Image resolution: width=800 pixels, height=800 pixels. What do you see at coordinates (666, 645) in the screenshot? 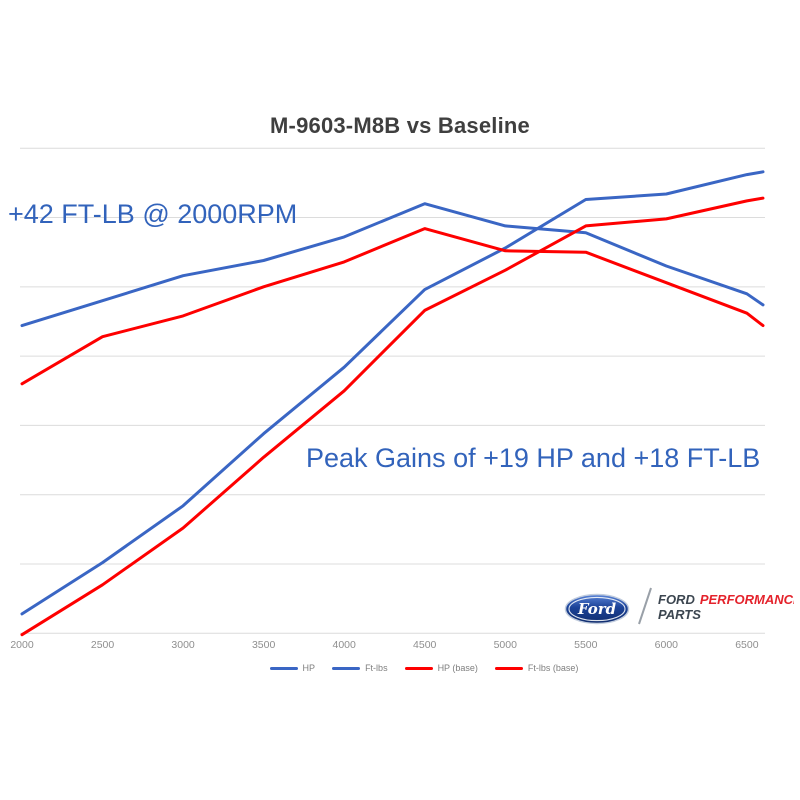
I see `x-tick-label-6000: 6000` at bounding box center [666, 645].